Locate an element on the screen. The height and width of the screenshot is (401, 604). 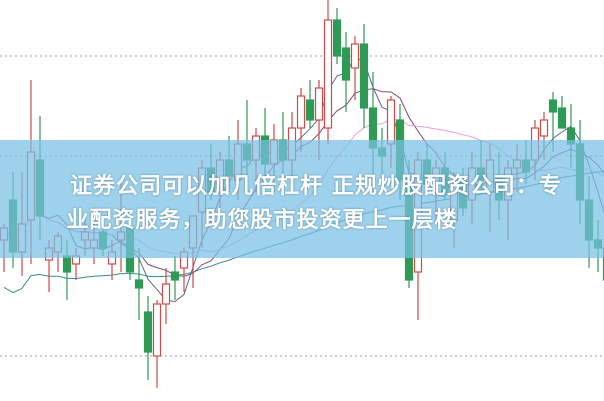
caption-line-1: 证券公司可以加几倍杠杆 正规炒股配资公司：专 is located at coordinates (316, 186).